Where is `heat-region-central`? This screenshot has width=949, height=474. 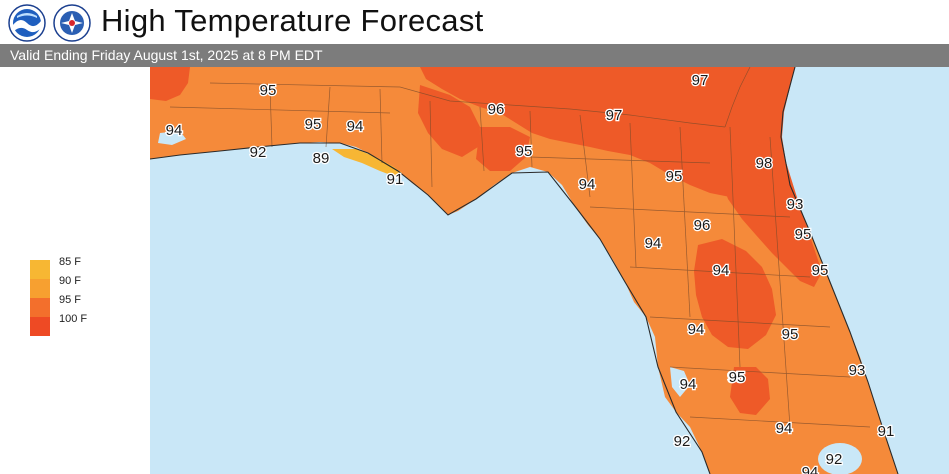
heat-region-central is located at coordinates (735, 294).